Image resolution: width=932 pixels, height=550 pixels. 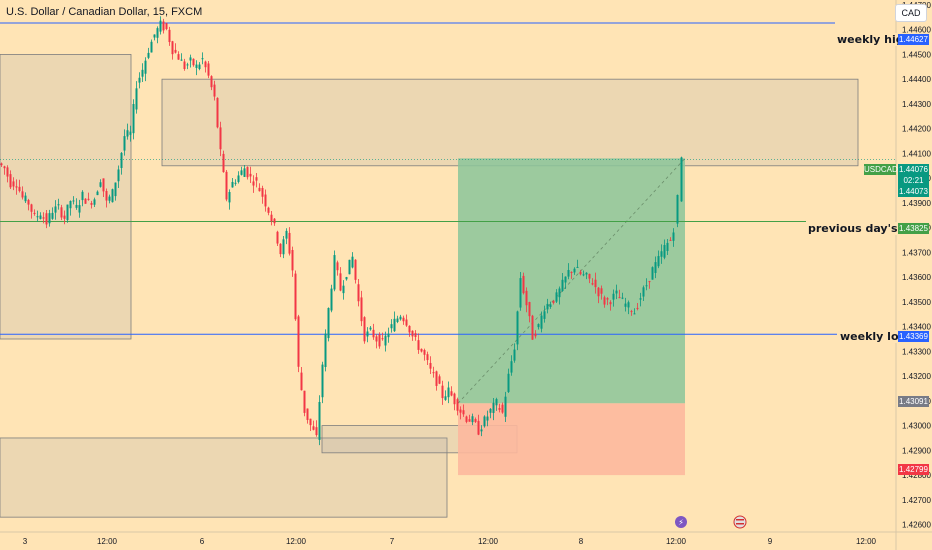 I want to click on currency-button: CAD, so click(x=911, y=13).